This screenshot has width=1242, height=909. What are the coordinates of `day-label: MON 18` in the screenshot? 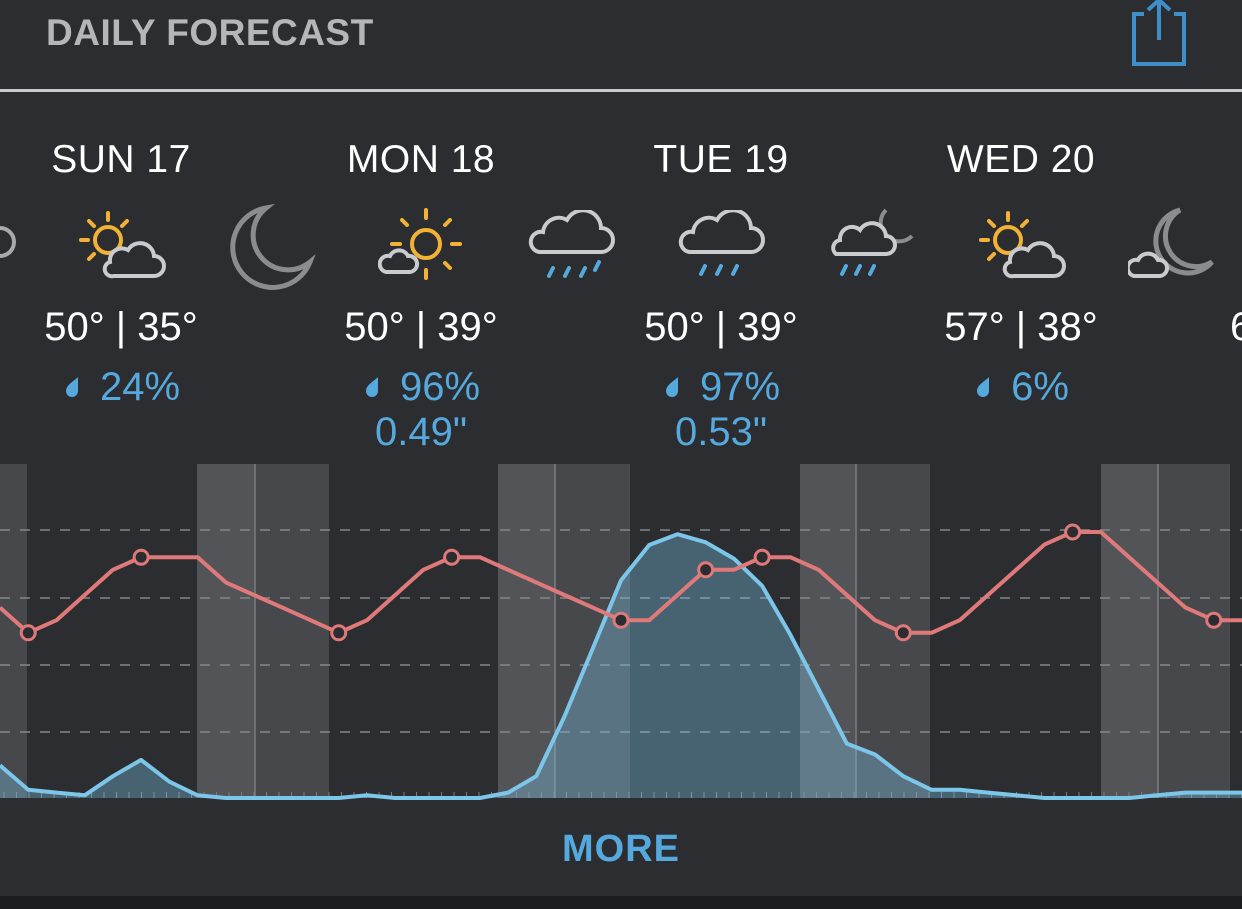 It's located at (421, 159).